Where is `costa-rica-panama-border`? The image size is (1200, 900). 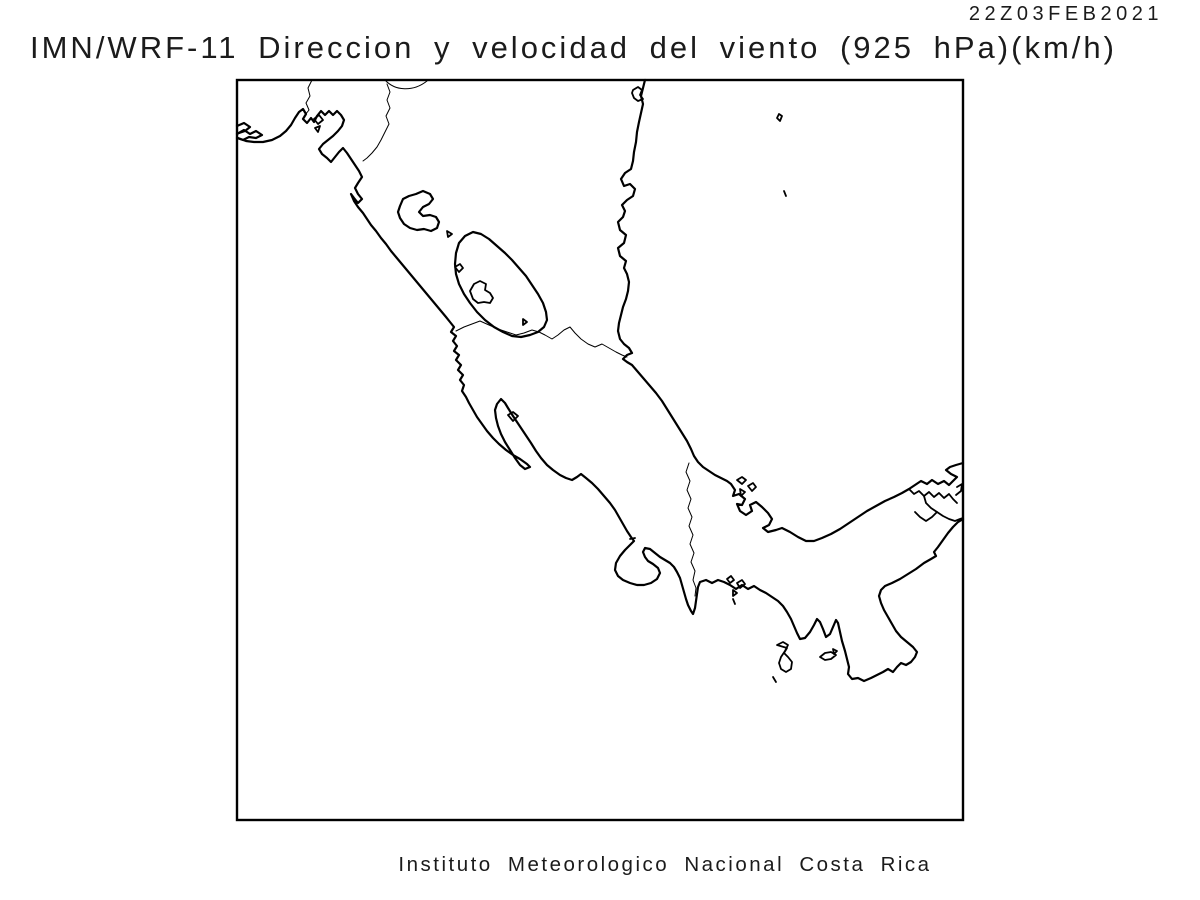 costa-rica-panama-border is located at coordinates (691, 529).